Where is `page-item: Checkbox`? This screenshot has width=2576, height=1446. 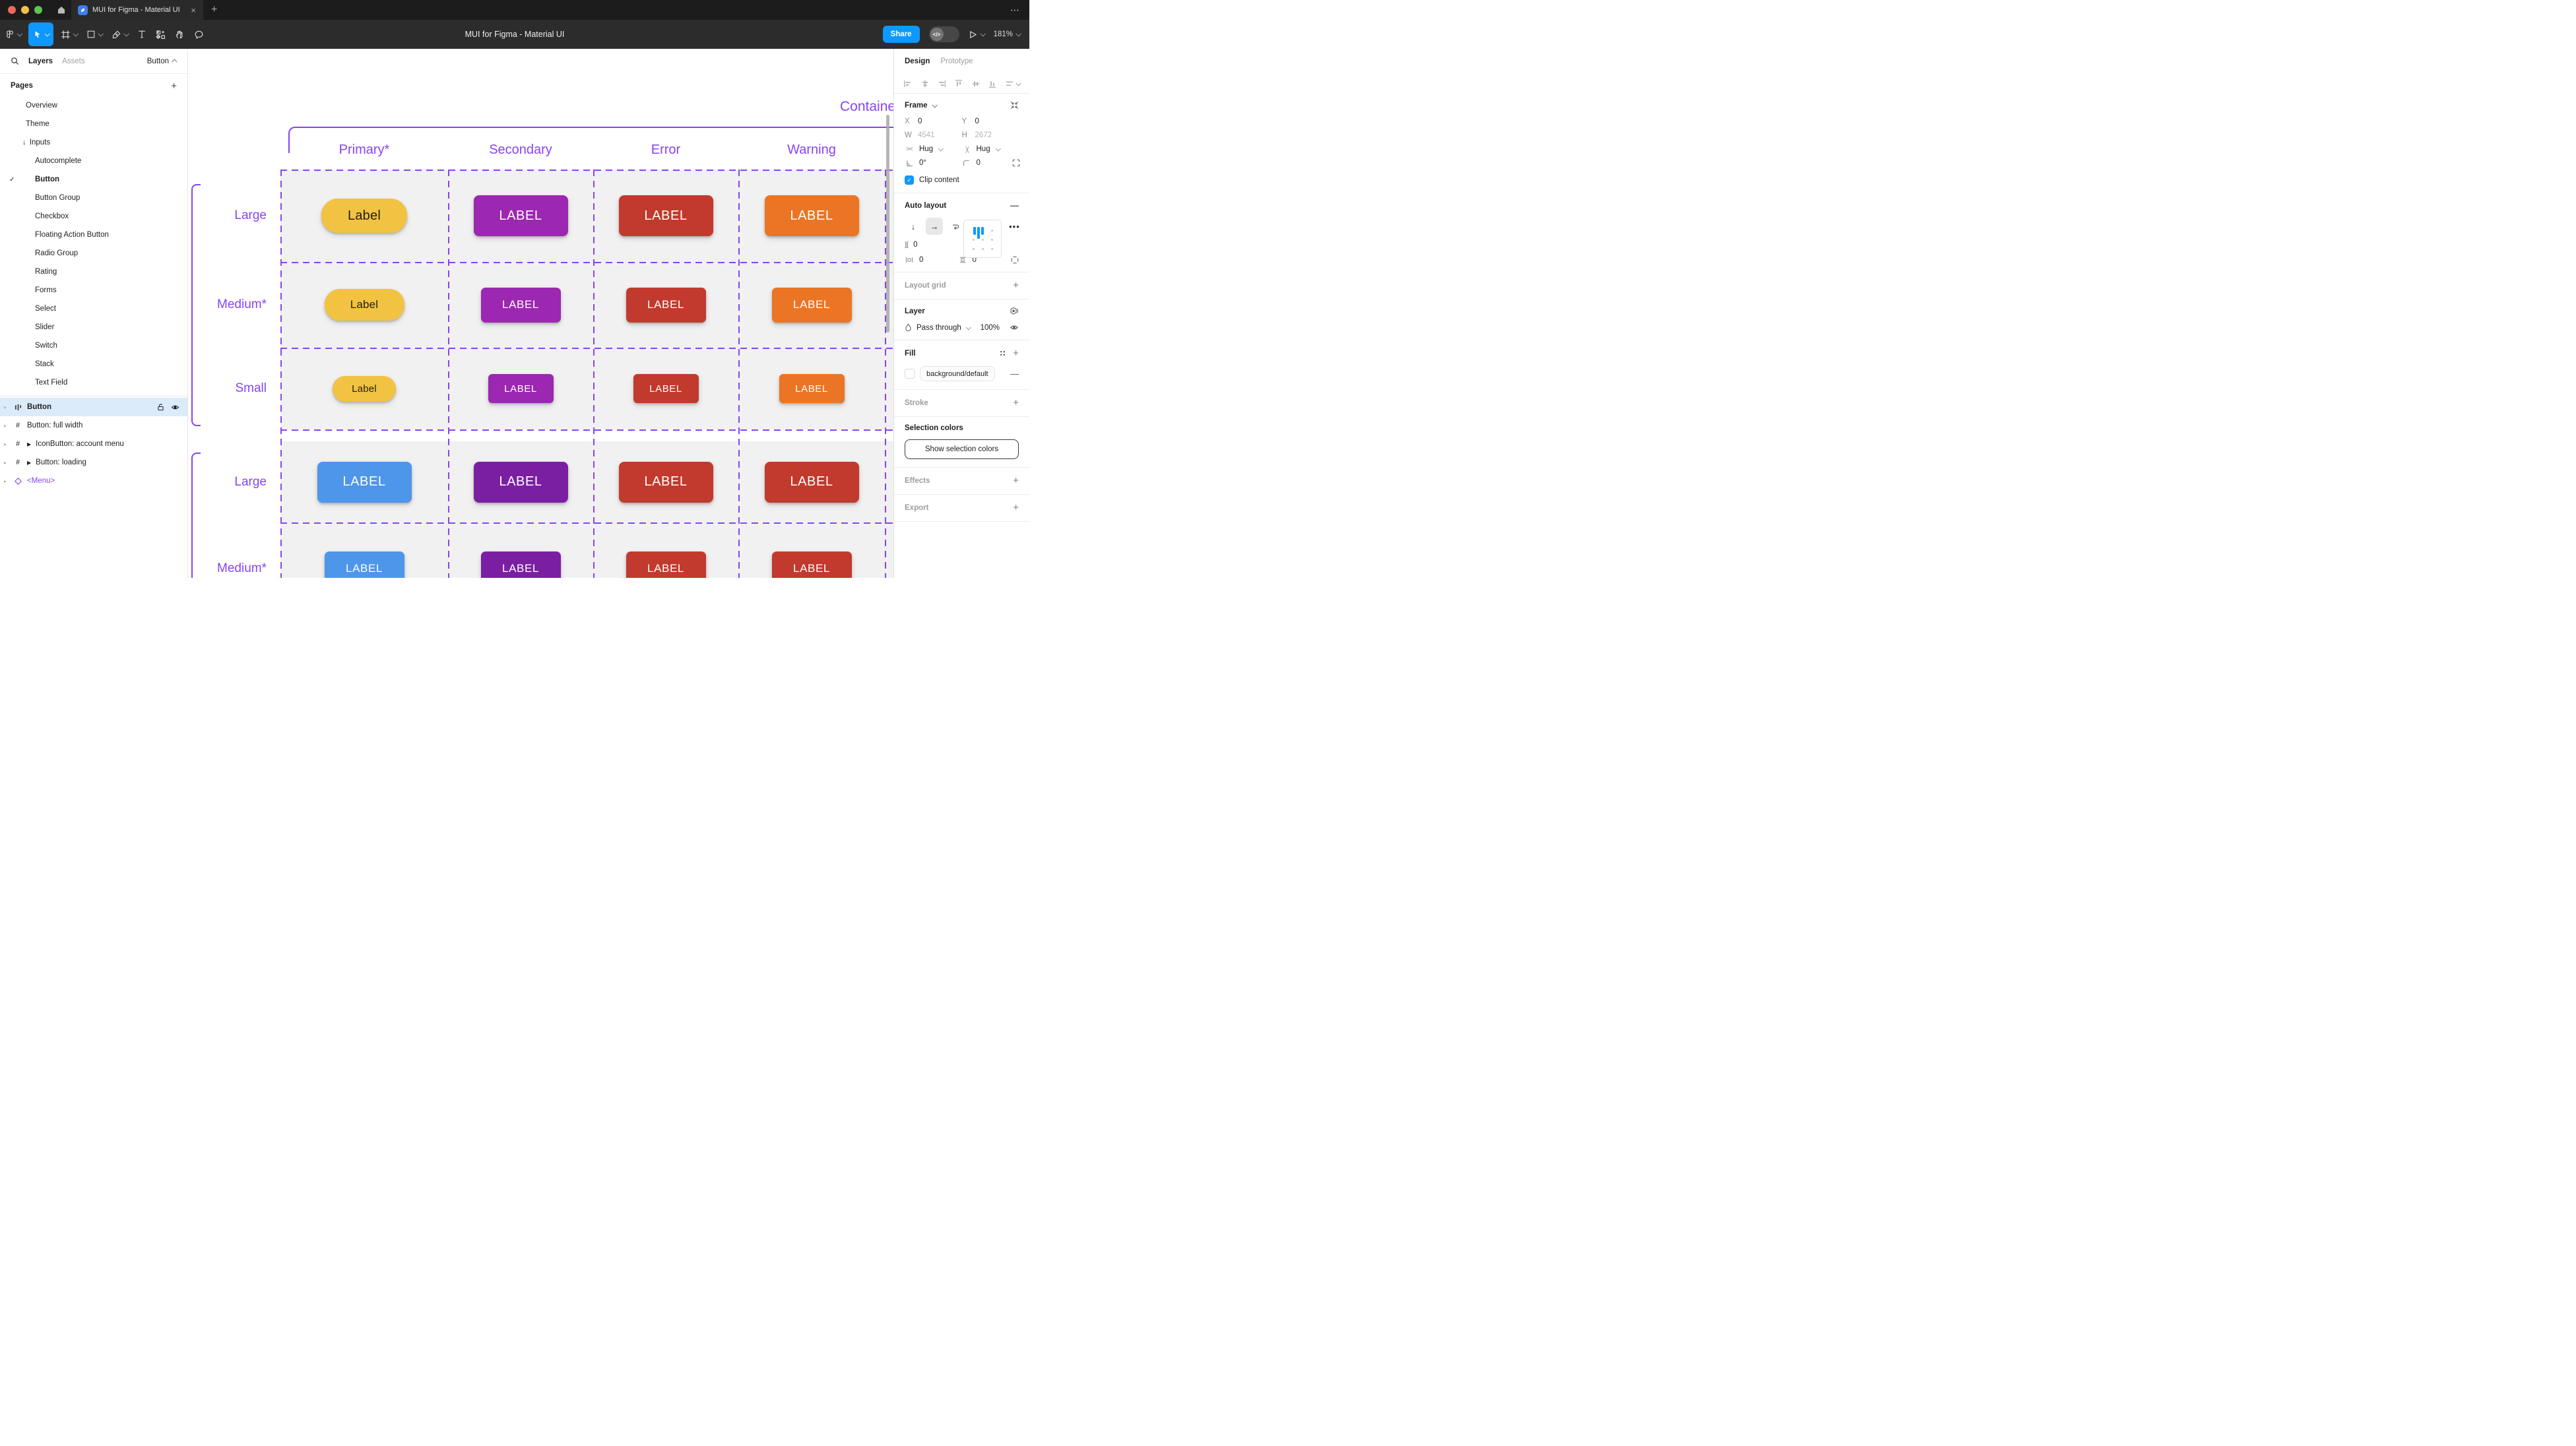 page-item: Checkbox is located at coordinates (93, 216).